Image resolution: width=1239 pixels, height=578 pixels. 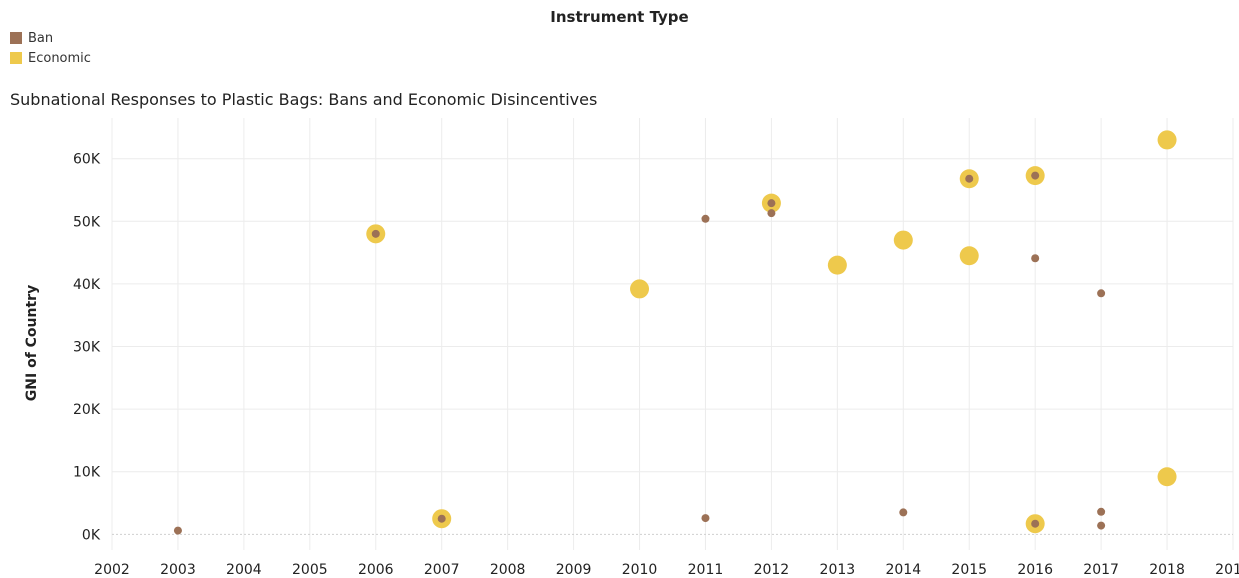 What do you see at coordinates (59, 58) in the screenshot?
I see `legend-label-economic: Economic` at bounding box center [59, 58].